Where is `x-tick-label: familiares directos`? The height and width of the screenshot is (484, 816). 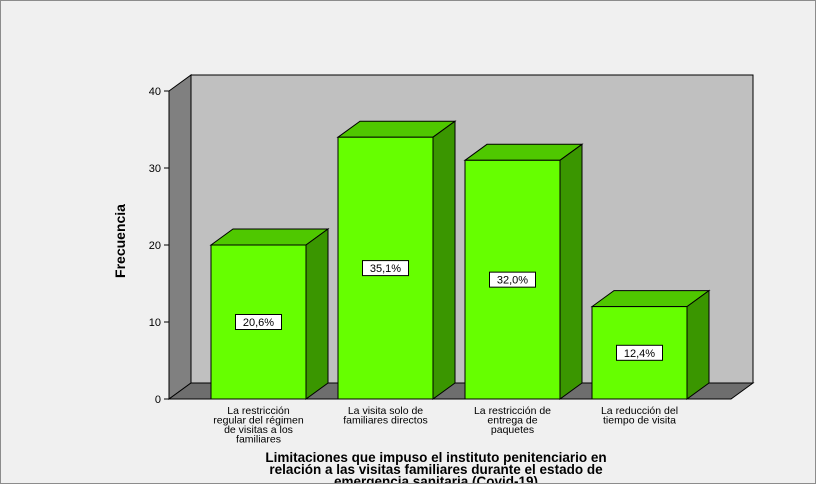
x-tick-label: familiares directos is located at coordinates (385, 421).